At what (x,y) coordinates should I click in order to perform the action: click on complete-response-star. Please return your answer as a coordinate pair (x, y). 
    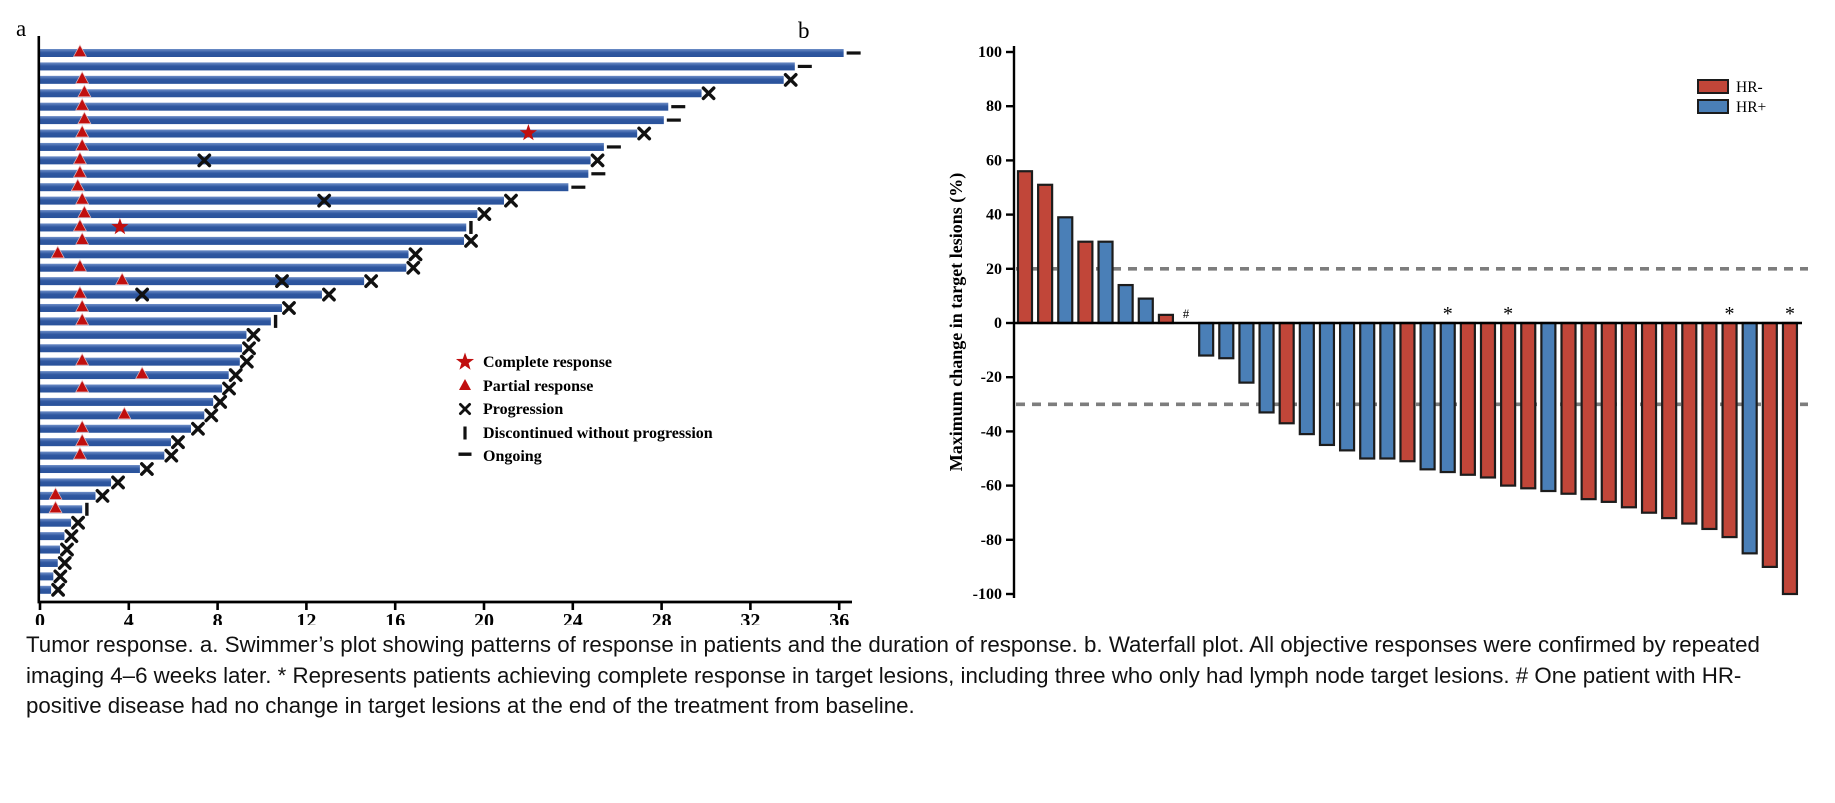
    Looking at the image, I should click on (528, 132).